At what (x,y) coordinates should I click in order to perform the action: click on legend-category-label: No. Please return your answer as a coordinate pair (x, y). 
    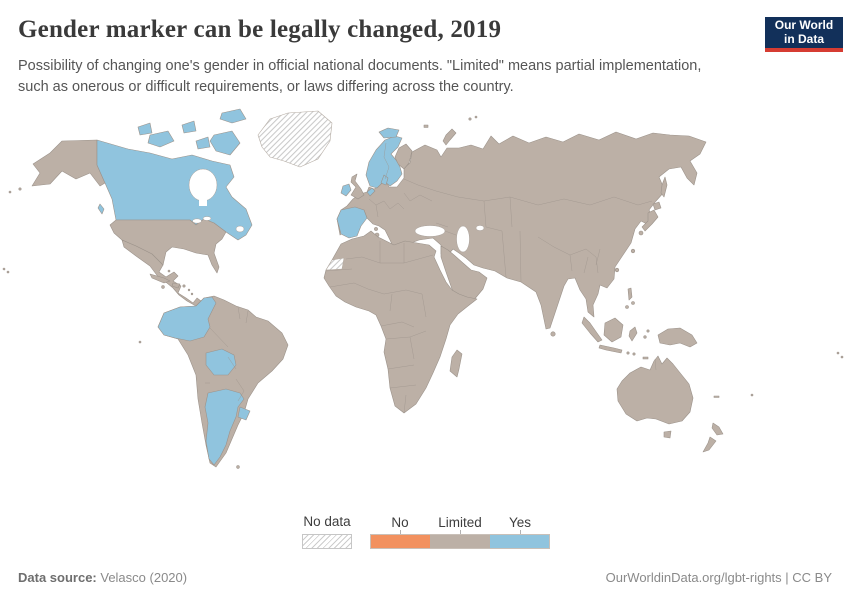
    Looking at the image, I should click on (400, 522).